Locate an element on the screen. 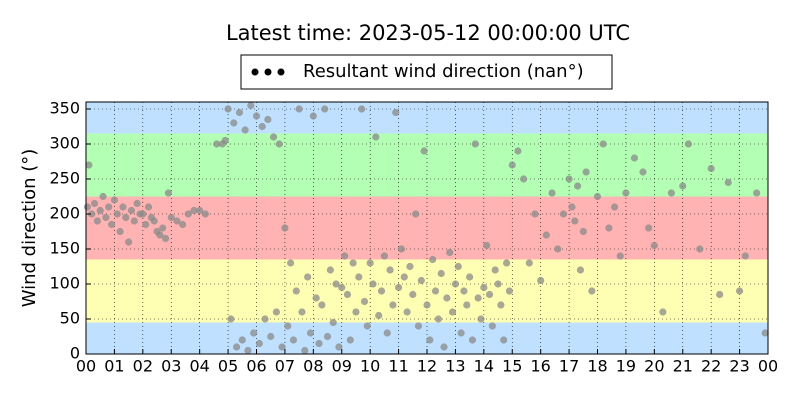 This screenshot has height=400, width=800. x-tick-label: 04 is located at coordinates (199, 366).